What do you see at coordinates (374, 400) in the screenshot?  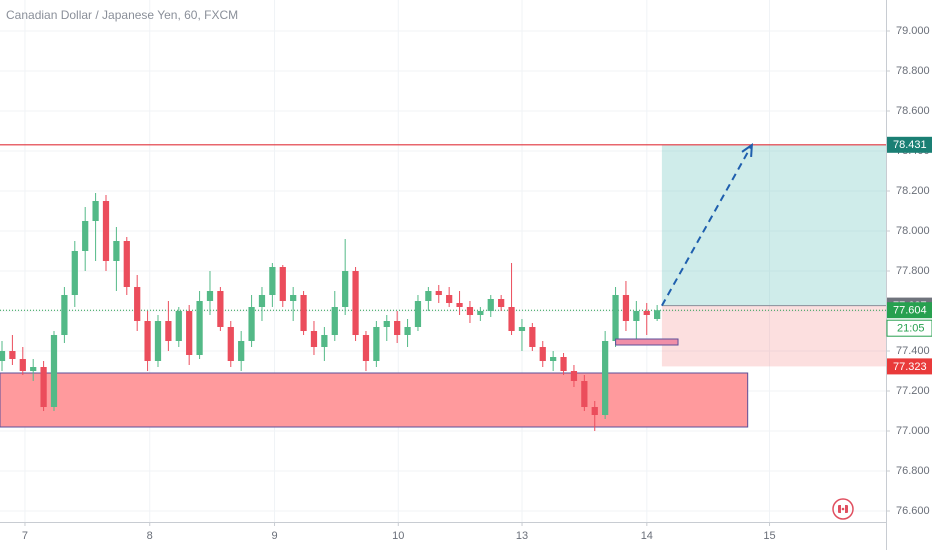 I see `demand-zone` at bounding box center [374, 400].